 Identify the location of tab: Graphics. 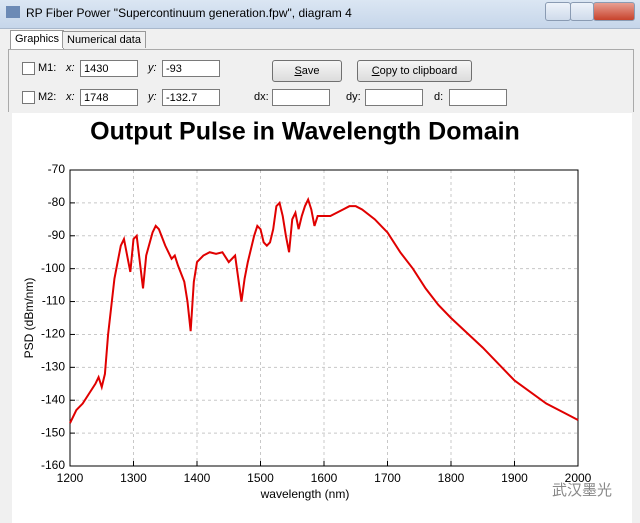
(37, 39).